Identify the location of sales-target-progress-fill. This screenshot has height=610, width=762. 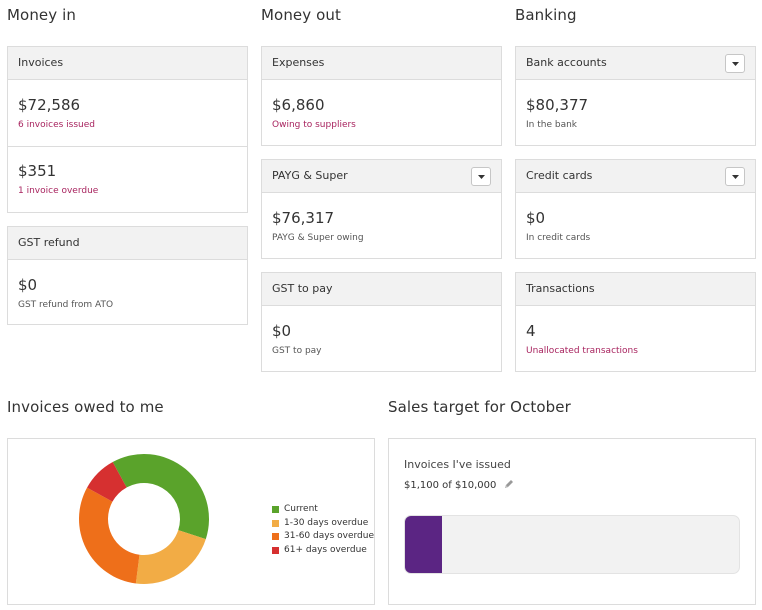
(423, 544).